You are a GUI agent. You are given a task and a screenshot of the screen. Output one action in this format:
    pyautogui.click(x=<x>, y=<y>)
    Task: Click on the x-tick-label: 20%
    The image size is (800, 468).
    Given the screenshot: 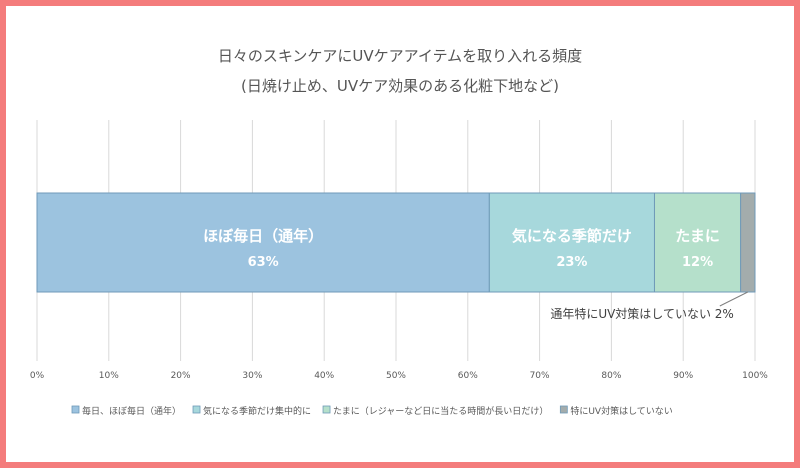 What is the action you would take?
    pyautogui.click(x=181, y=376)
    